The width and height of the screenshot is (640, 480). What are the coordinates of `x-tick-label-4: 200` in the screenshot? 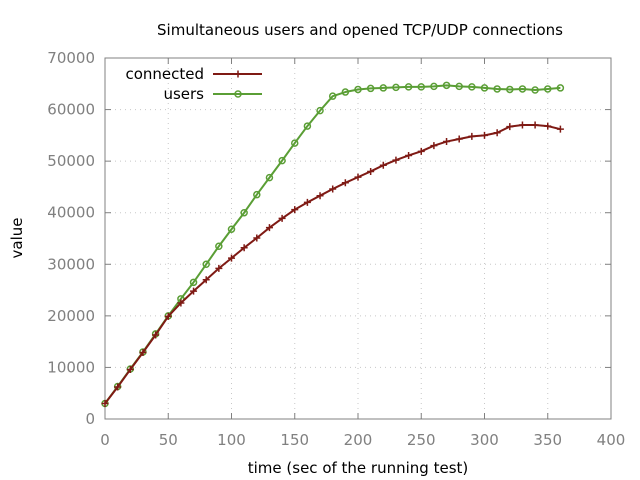 It's located at (358, 440).